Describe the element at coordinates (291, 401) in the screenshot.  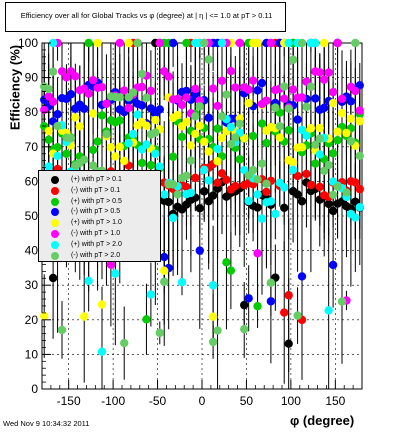
I see `x-tick-label: 100` at that location.